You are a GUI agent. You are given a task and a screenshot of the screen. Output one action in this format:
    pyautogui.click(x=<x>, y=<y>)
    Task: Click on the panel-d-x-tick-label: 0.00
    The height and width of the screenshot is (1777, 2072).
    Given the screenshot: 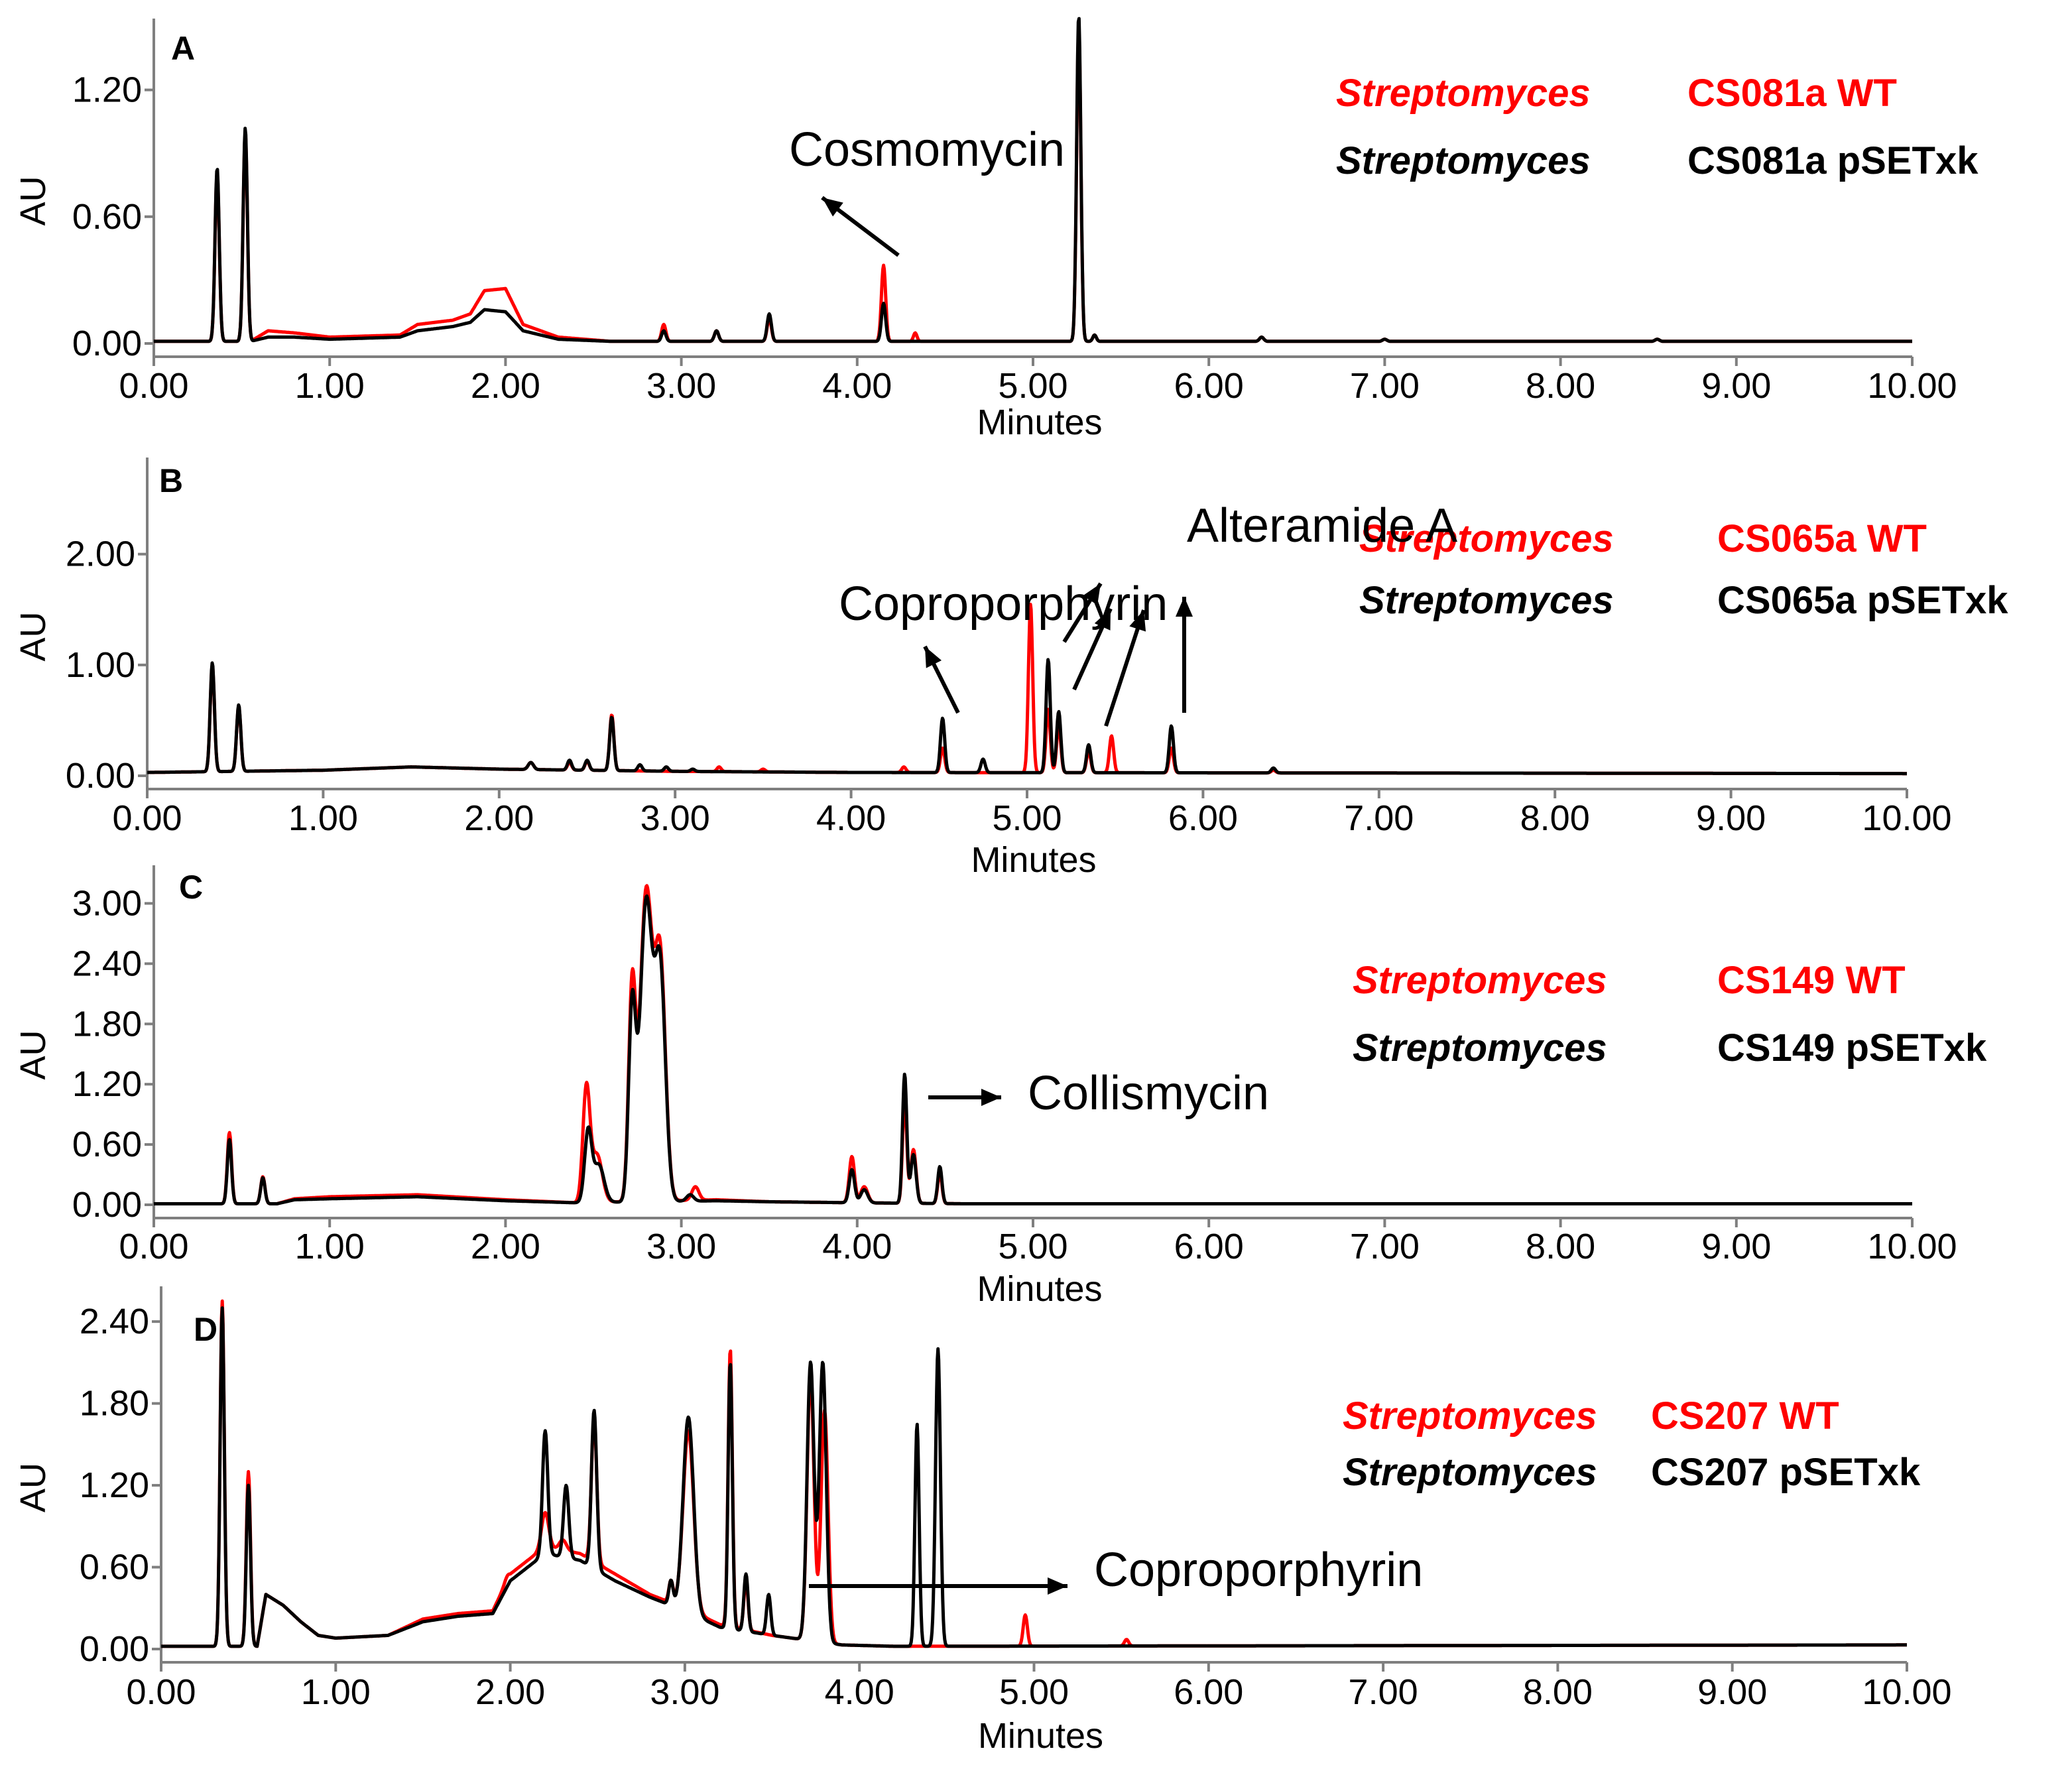 What is the action you would take?
    pyautogui.click(x=161, y=1692)
    